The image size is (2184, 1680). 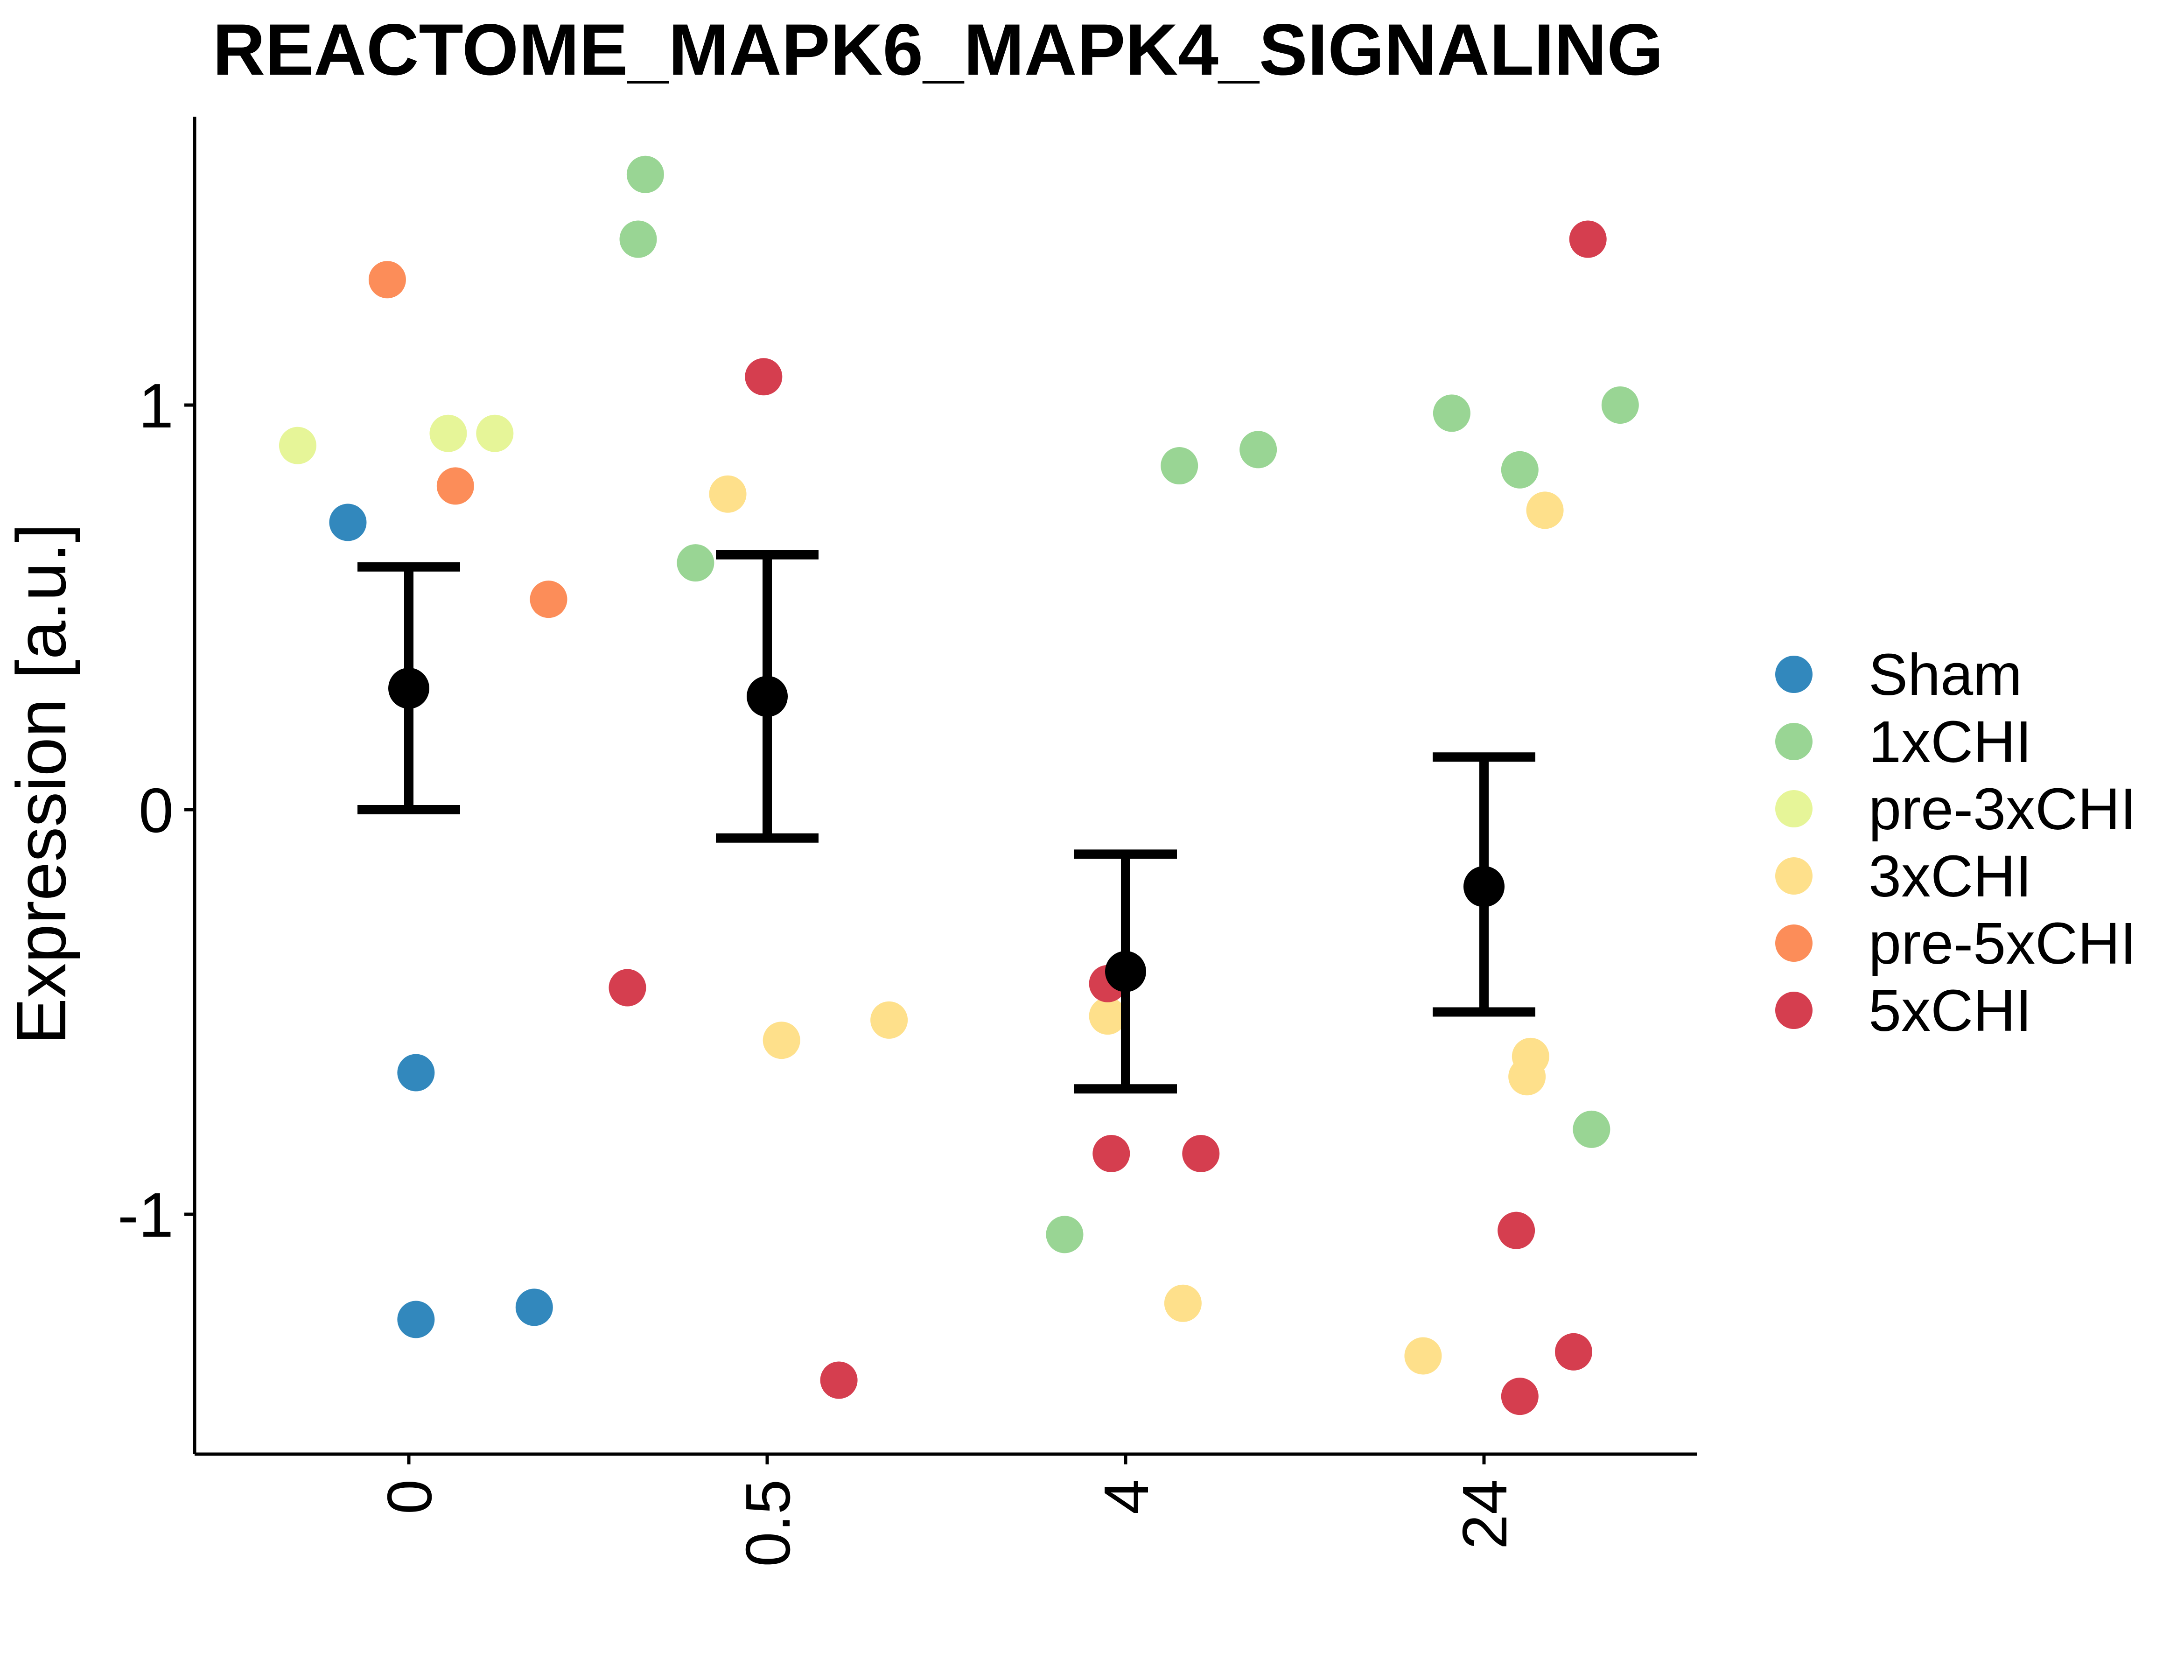 What do you see at coordinates (1484, 1514) in the screenshot?
I see `x-tick-label: 24` at bounding box center [1484, 1514].